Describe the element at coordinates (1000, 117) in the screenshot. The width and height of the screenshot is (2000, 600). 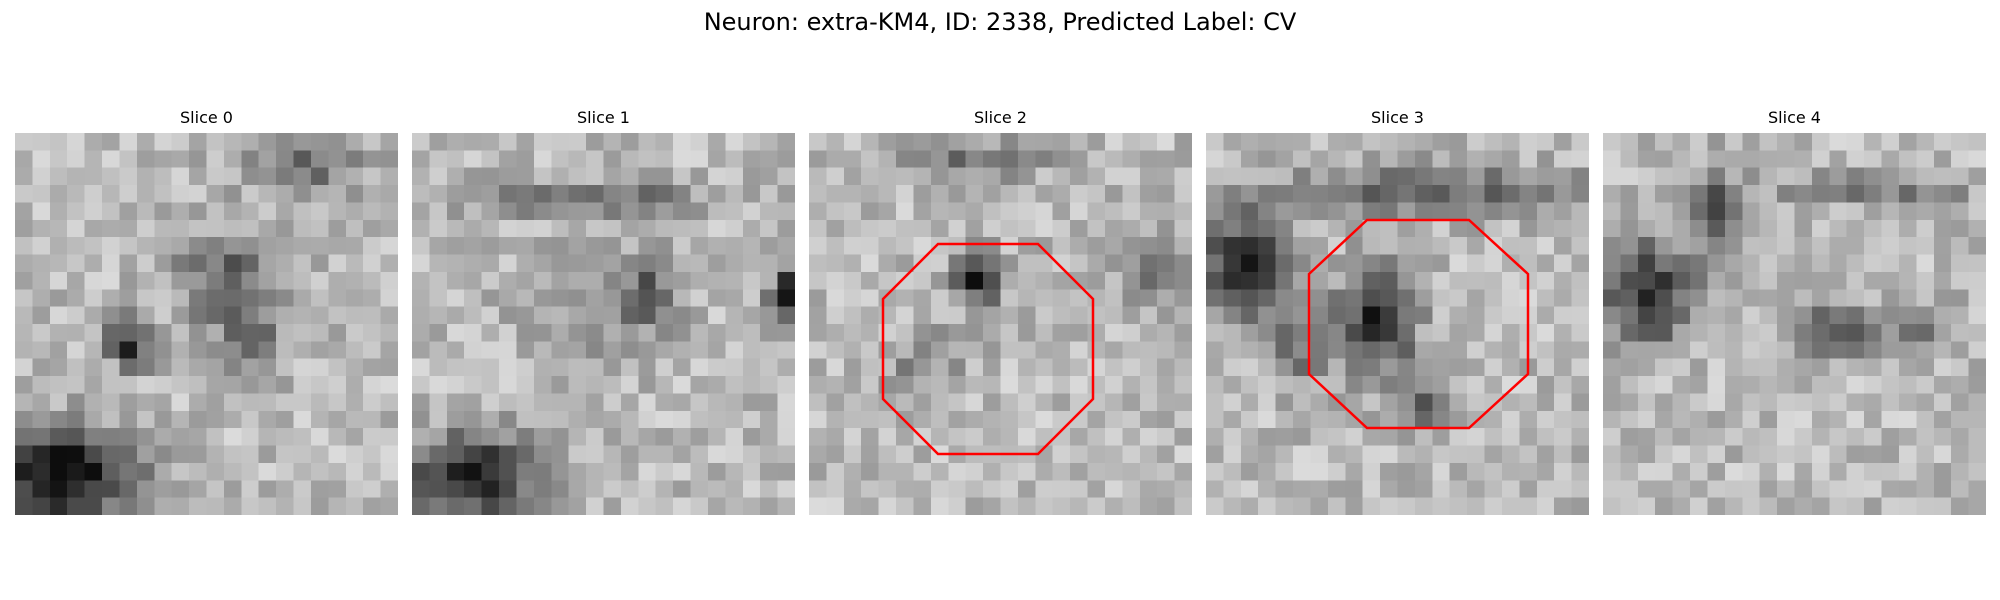
I see `slice-title: Slice 2` at that location.